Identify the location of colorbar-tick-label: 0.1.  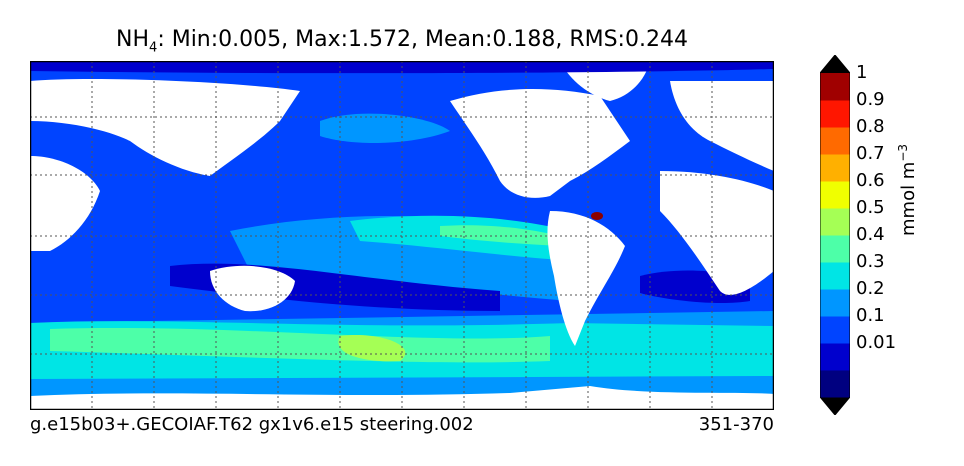
(870, 315).